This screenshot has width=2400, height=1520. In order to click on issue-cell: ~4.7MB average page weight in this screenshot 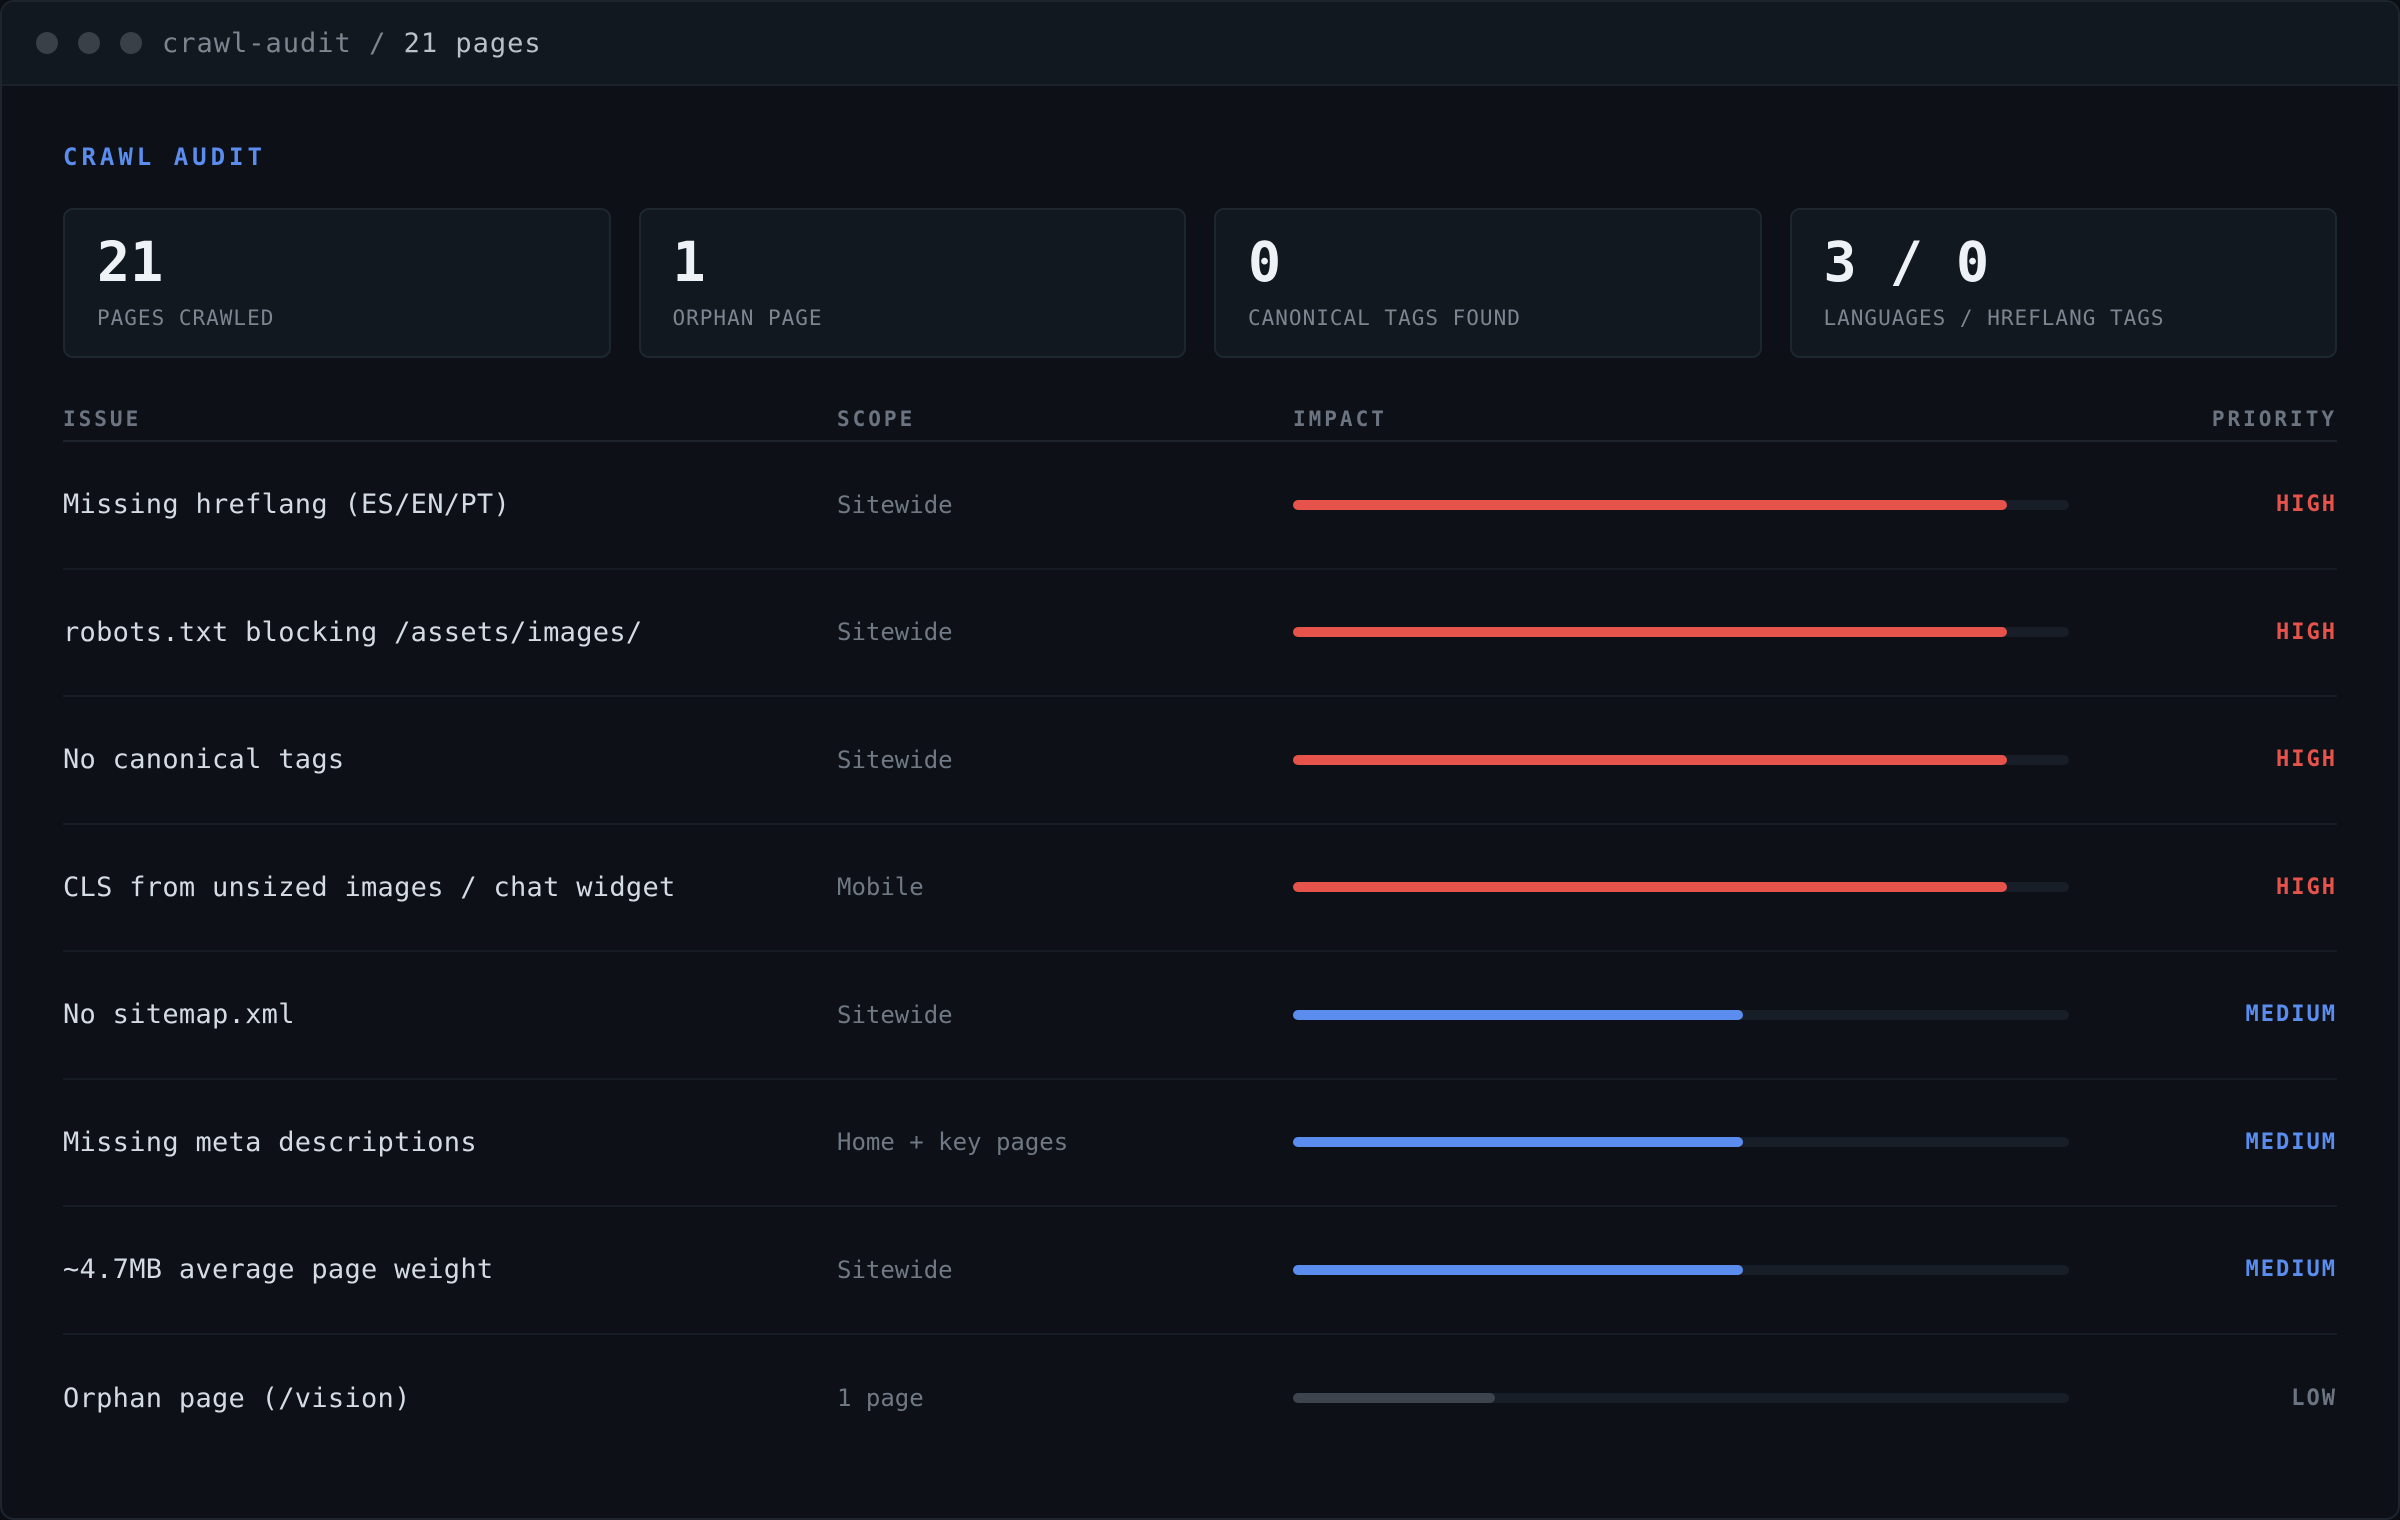, I will do `click(278, 1270)`.